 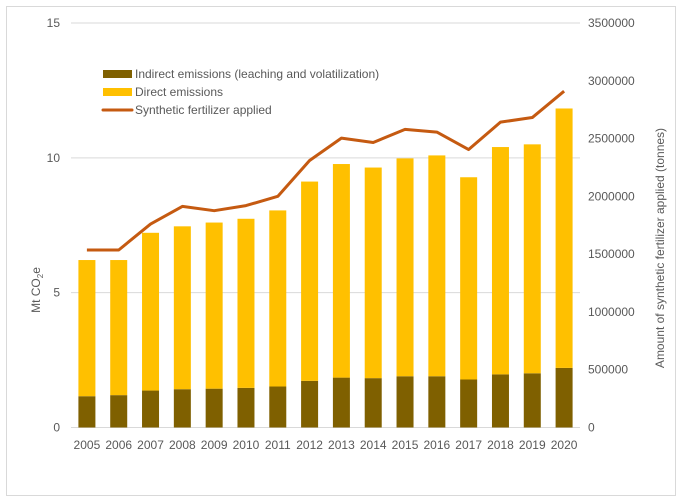 I want to click on bar-direct-2008, so click(x=182, y=308).